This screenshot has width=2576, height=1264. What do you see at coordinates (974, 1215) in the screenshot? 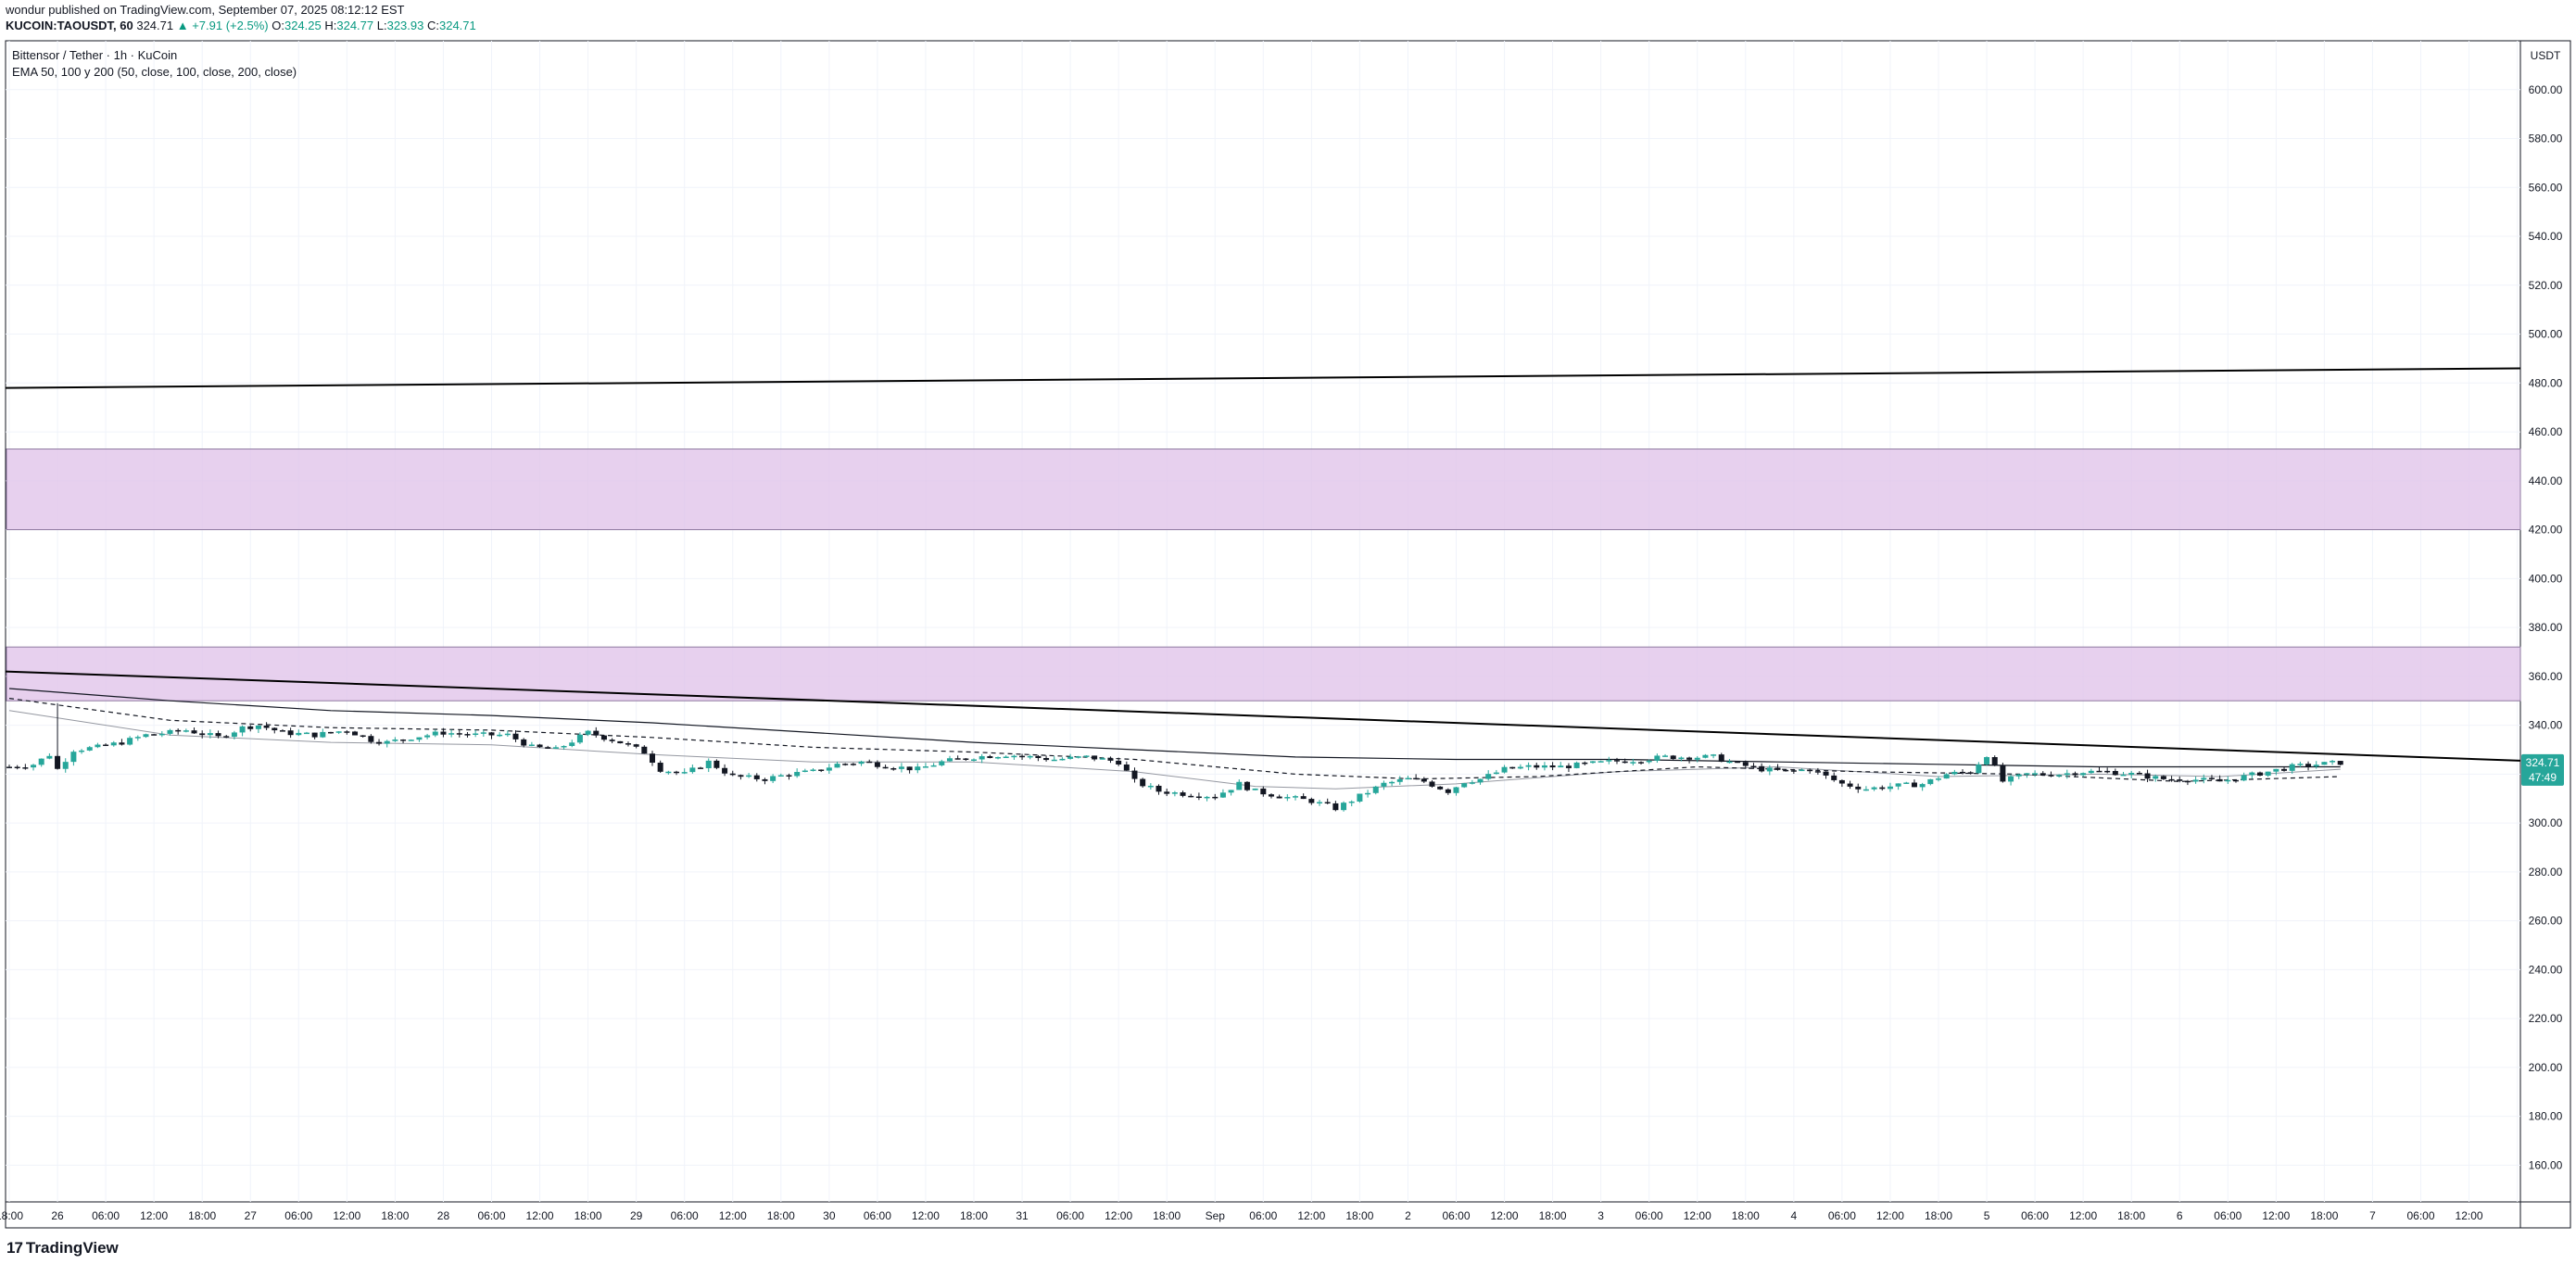
I see `time-tick-label: 18:00` at bounding box center [974, 1215].